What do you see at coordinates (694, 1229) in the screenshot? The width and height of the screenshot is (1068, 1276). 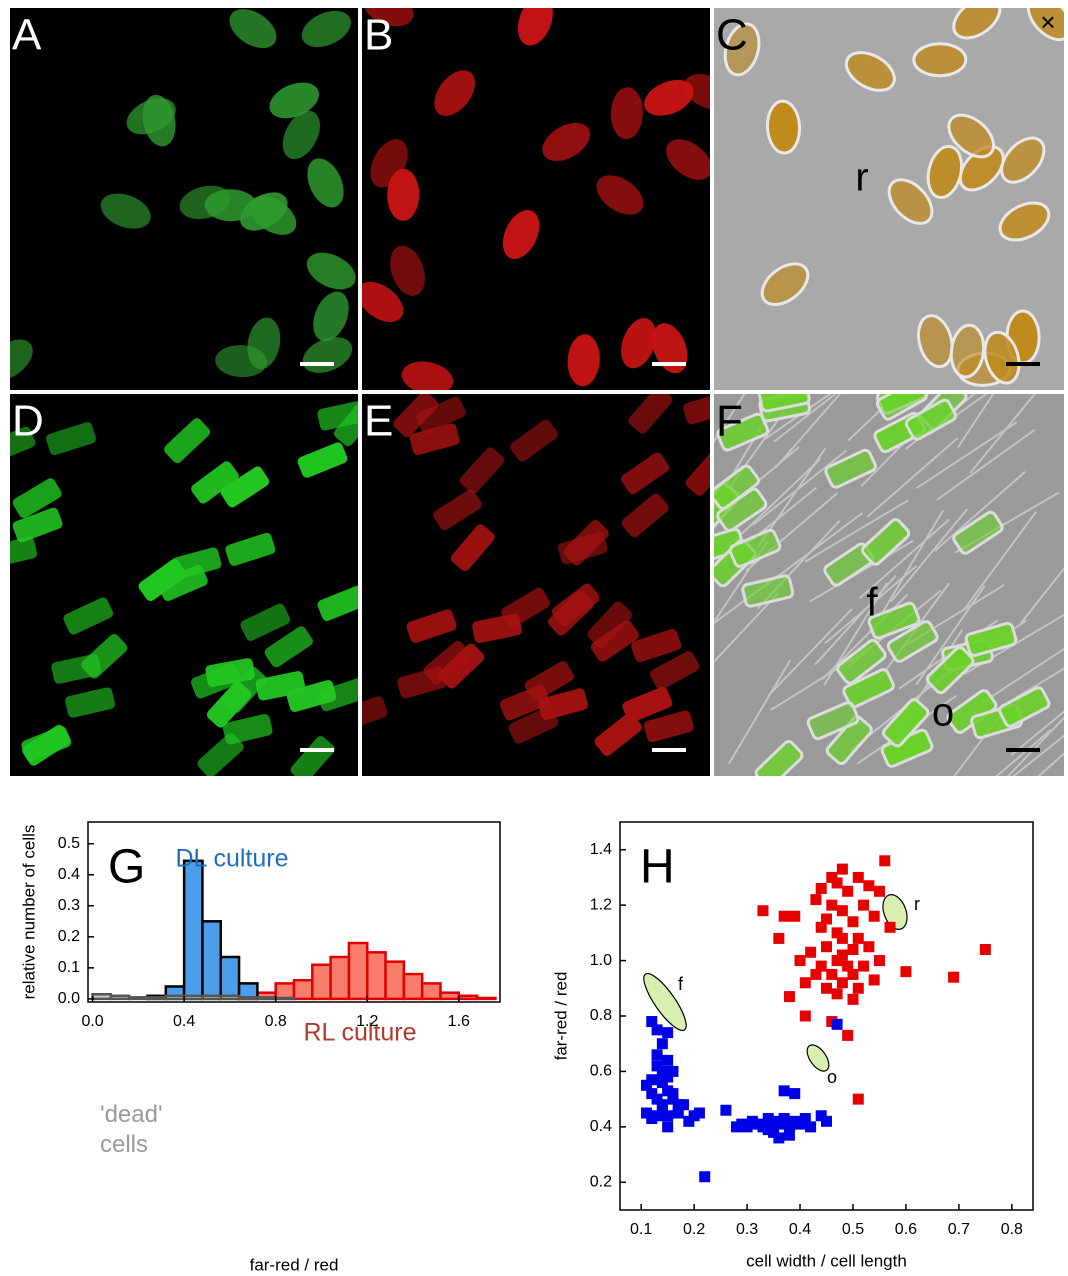 I see `x-tick-label: 0.2` at bounding box center [694, 1229].